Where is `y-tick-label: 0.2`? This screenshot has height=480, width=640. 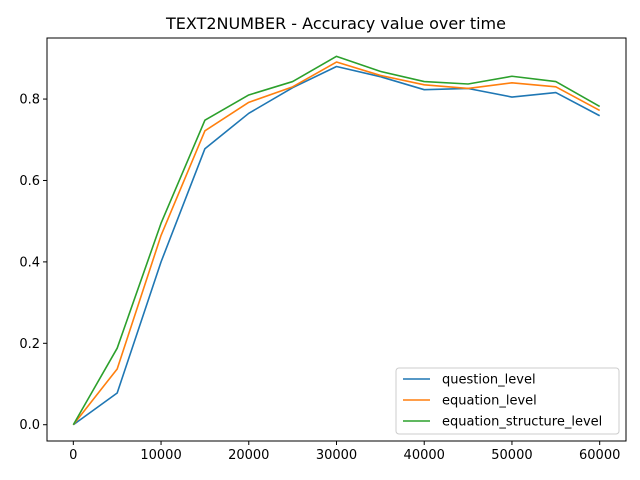 y-tick-label: 0.2 is located at coordinates (29, 344).